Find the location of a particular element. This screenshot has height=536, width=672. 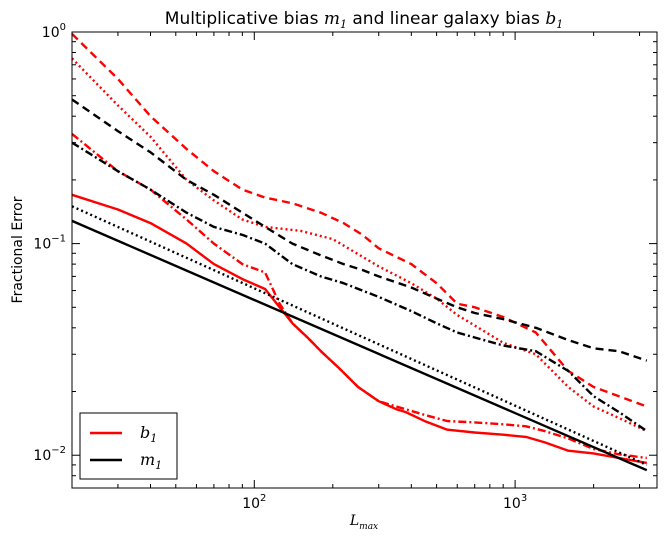

y-tick-label: 10⁻¹ is located at coordinates (49, 243).